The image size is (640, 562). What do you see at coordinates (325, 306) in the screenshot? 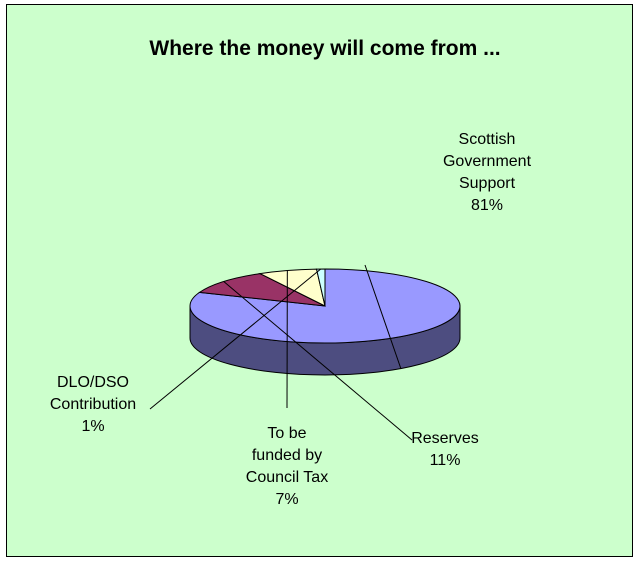
I see `pie-tops` at bounding box center [325, 306].